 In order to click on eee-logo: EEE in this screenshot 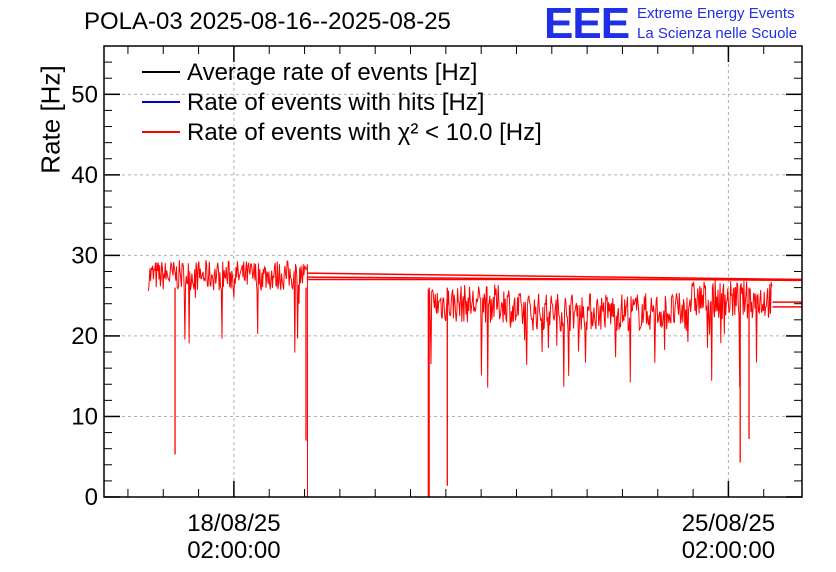, I will do `click(587, 24)`.